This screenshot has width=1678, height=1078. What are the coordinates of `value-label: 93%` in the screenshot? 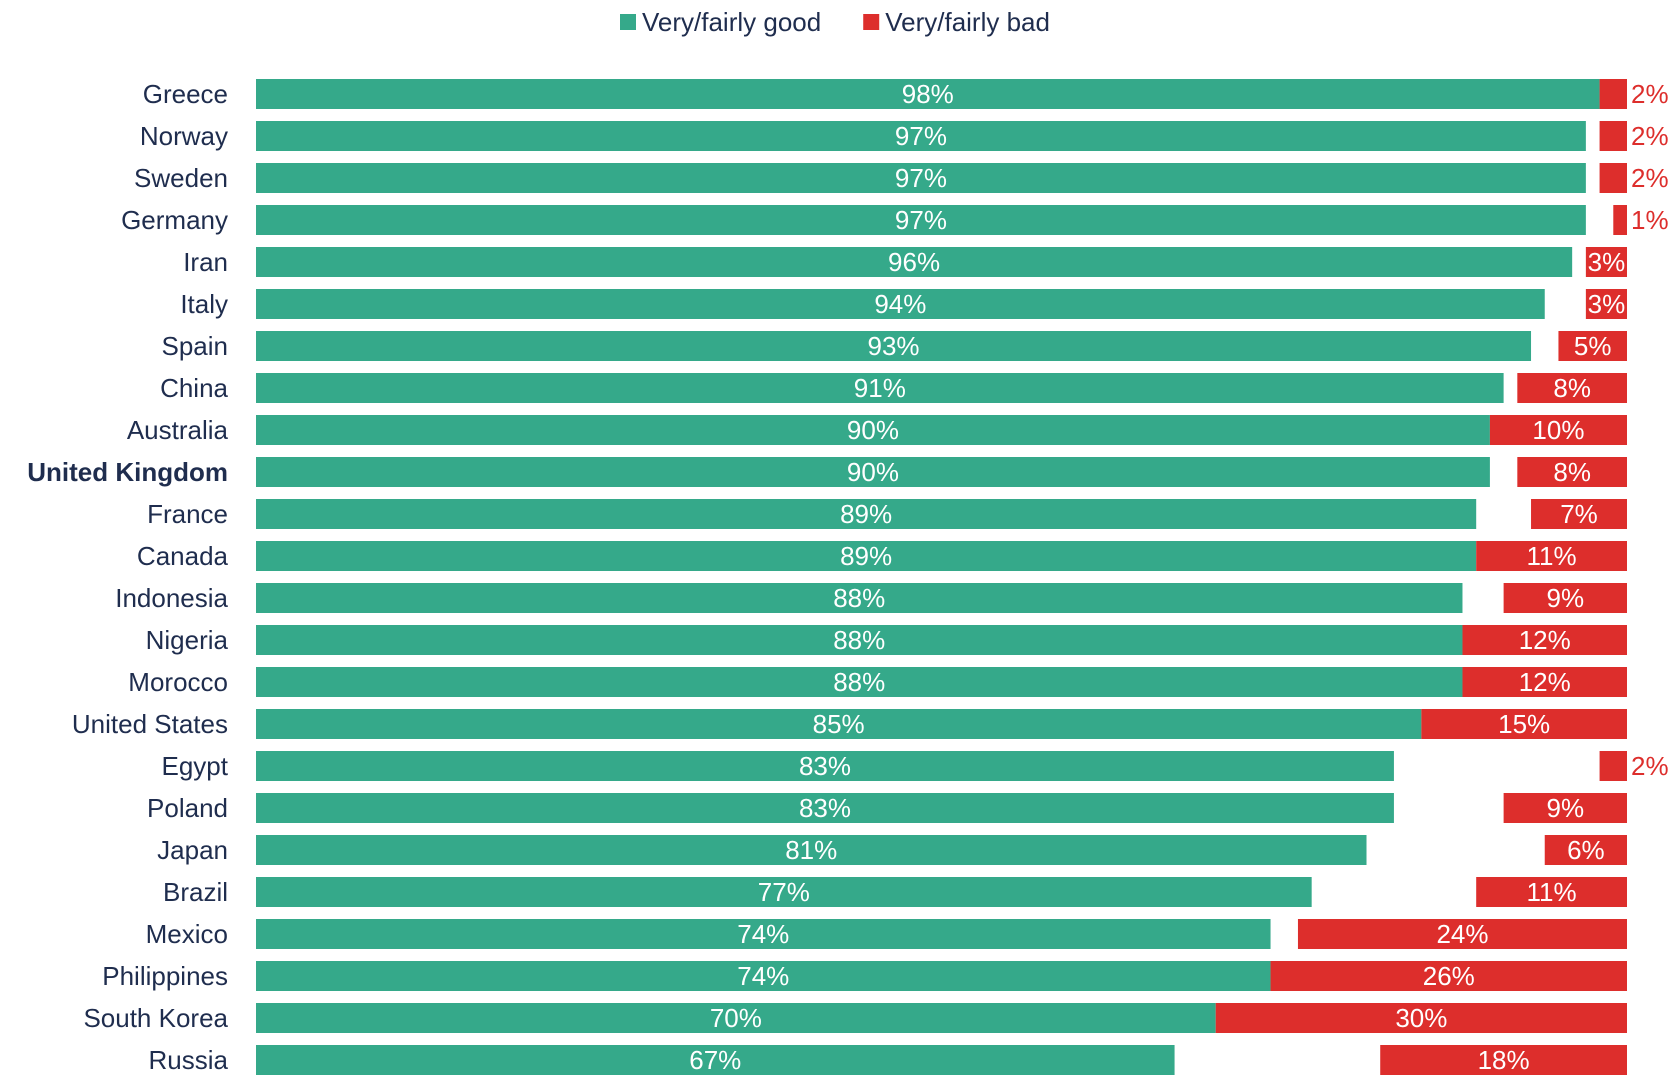 It's located at (893, 346).